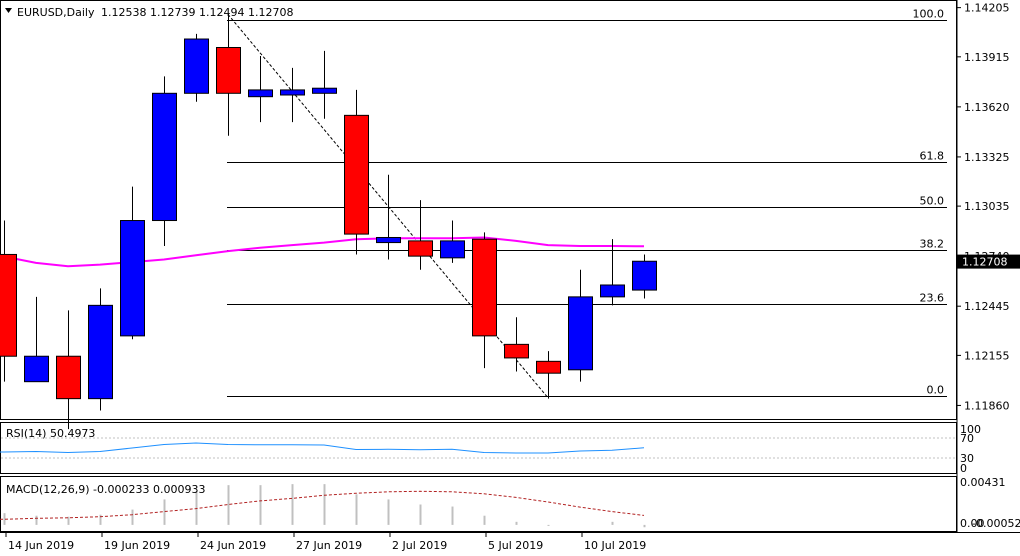 The image size is (1020, 556). What do you see at coordinates (478, 504) in the screenshot?
I see `macd-panel` at bounding box center [478, 504].